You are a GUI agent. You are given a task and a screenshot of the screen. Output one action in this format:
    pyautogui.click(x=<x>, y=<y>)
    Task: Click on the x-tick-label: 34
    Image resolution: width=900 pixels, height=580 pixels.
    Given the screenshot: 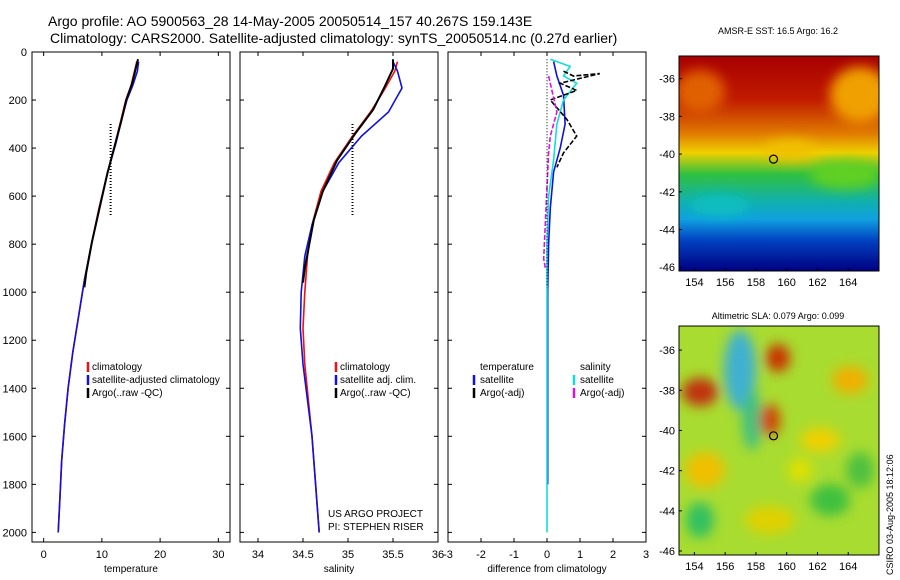 What is the action you would take?
    pyautogui.click(x=258, y=555)
    